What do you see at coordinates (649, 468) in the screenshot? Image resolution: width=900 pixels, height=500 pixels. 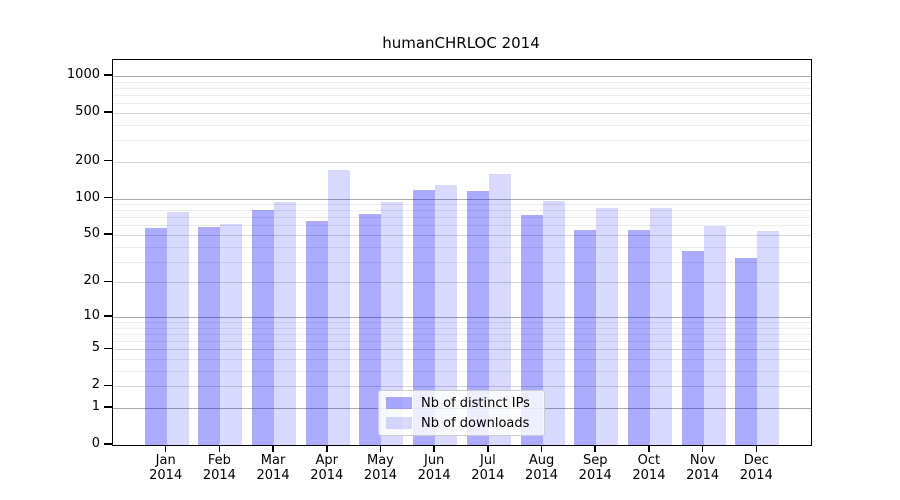 I see `x-tick-label-oct: Oct 2014` at bounding box center [649, 468].